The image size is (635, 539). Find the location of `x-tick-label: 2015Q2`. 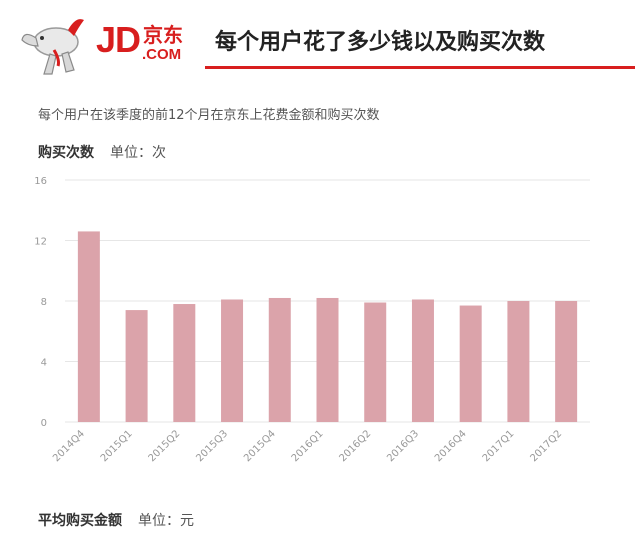

x-tick-label: 2015Q2 is located at coordinates (165, 446).